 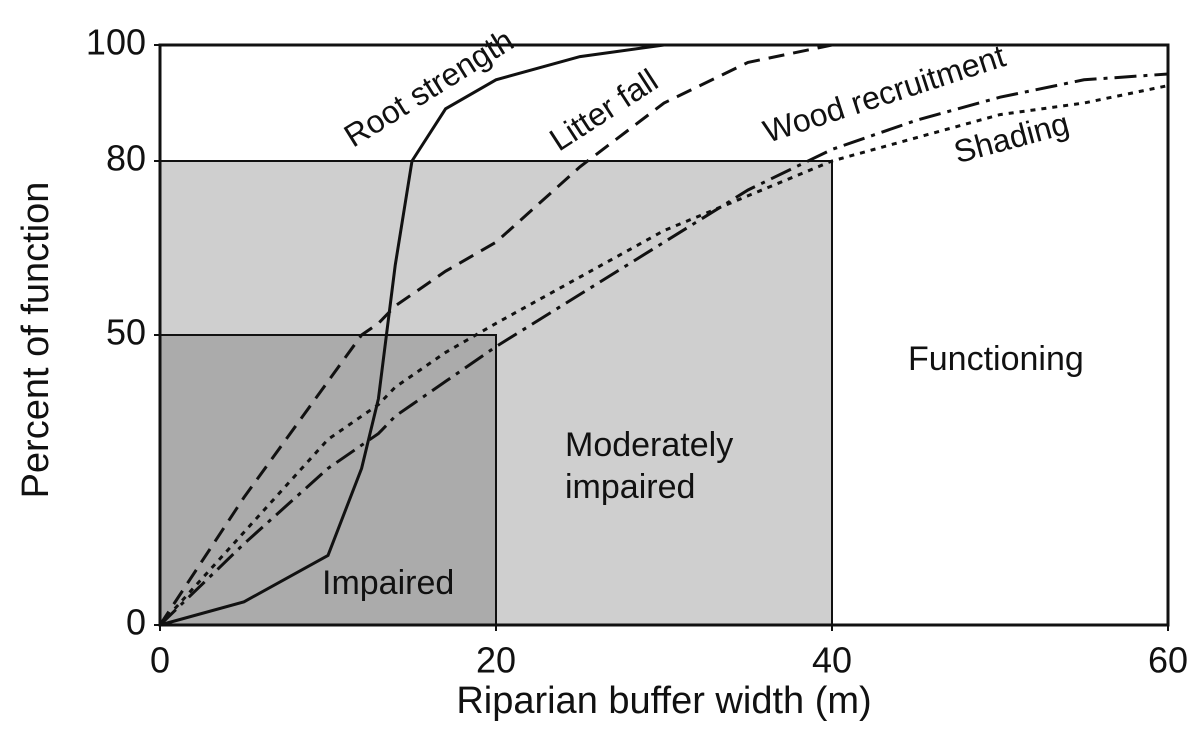 I want to click on x-axis-label: Riparian buffer width (m), so click(x=663, y=701).